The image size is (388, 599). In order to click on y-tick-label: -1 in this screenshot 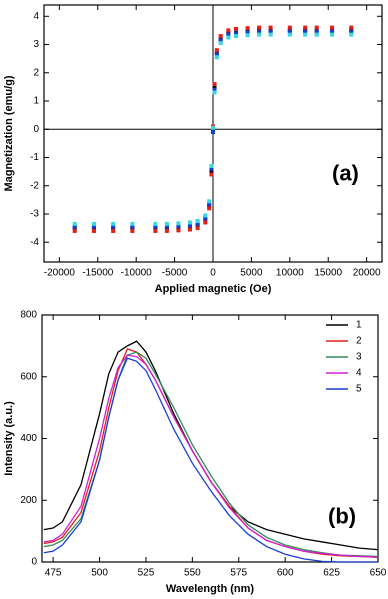, I will do `click(34, 157)`.